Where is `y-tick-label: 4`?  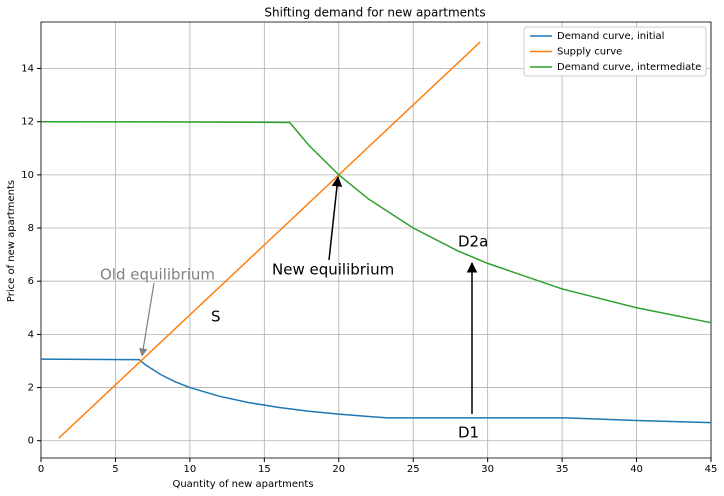 y-tick-label: 4 is located at coordinates (31, 334).